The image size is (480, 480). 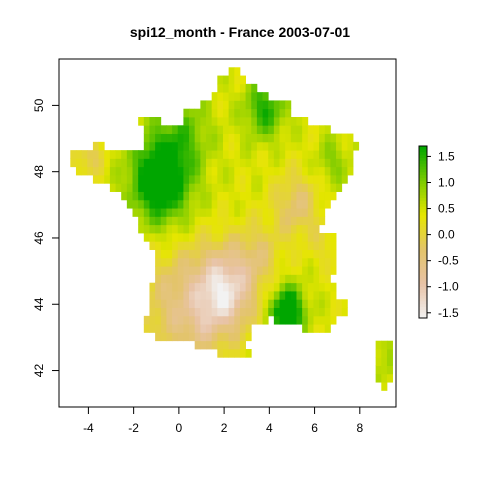 I want to click on colorbar-frame, so click(x=423, y=232).